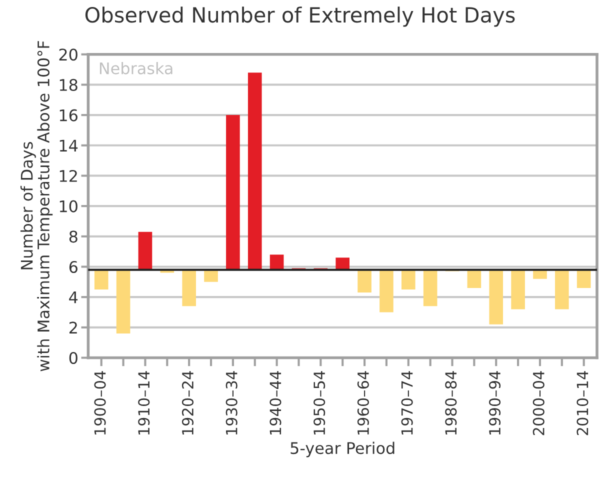 This screenshot has width=600, height=477. Describe the element at coordinates (73, 267) in the screenshot. I see `y-tick-label: 6` at that location.